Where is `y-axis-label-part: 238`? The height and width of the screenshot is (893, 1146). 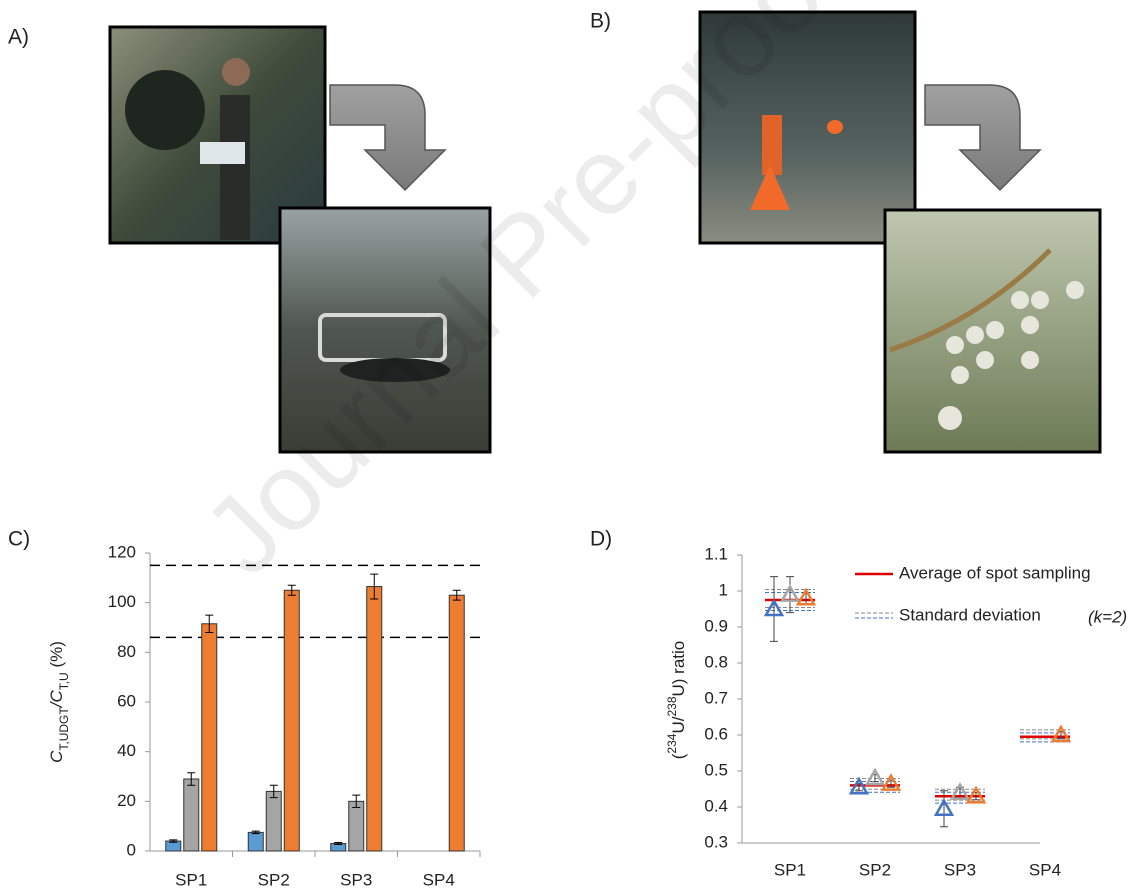 y-axis-label-part: 238 is located at coordinates (672, 706).